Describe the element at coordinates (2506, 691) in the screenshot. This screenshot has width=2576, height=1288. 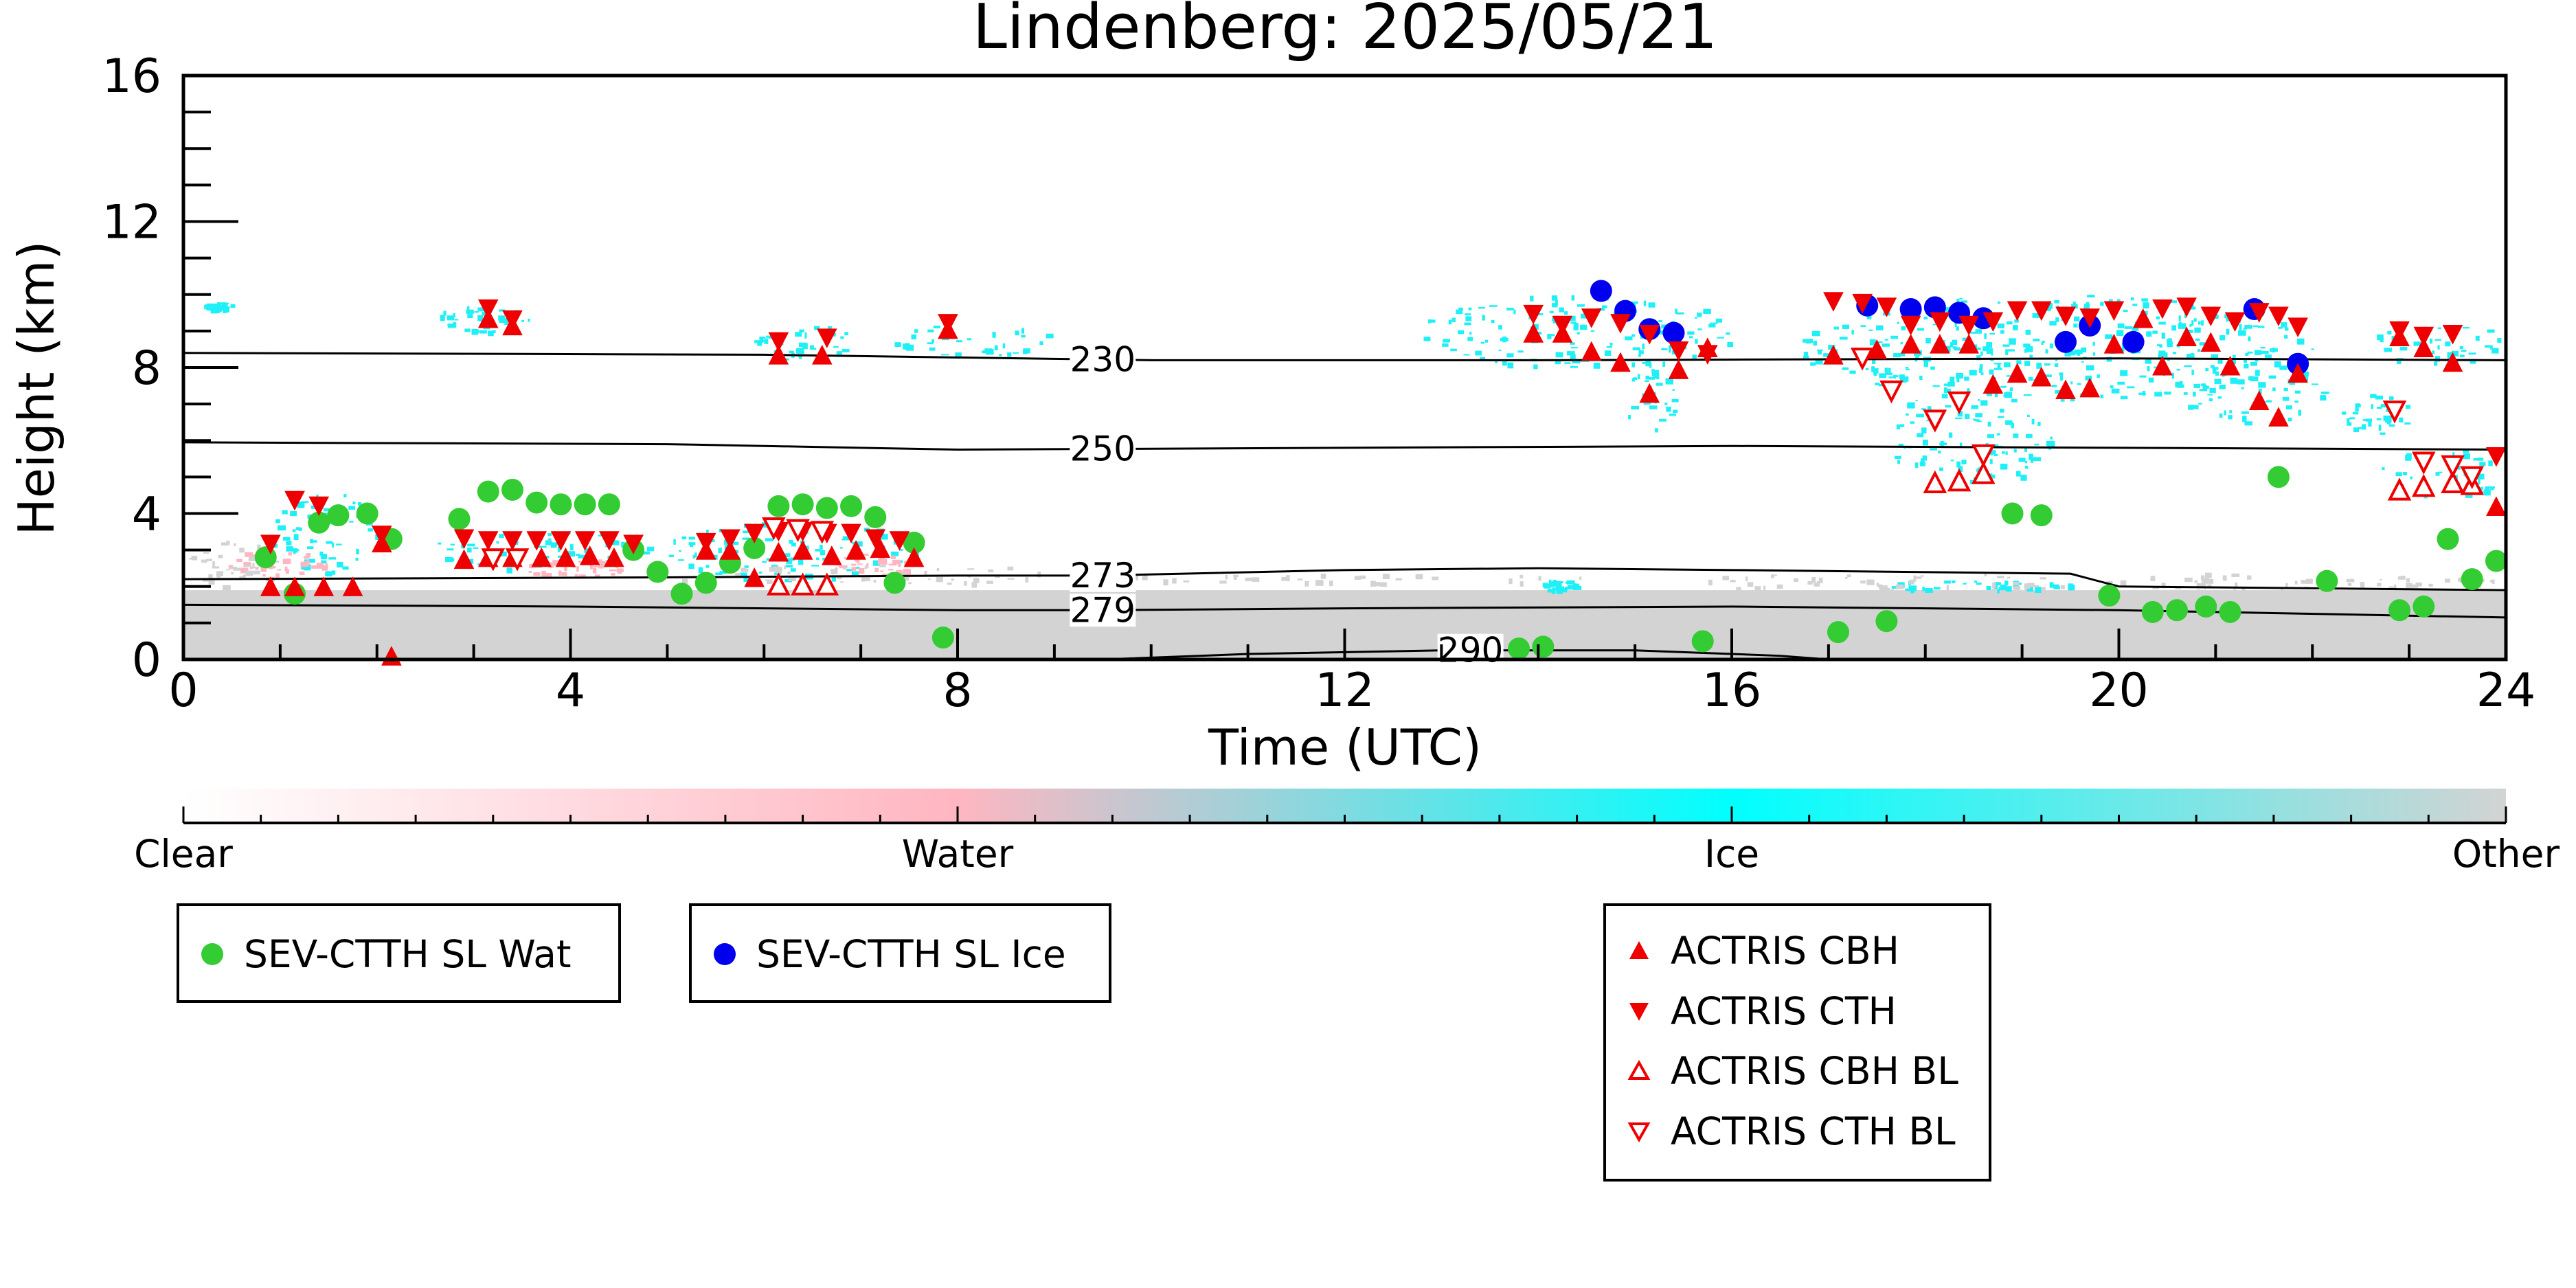
I see `x-tick-label-24: 24` at that location.